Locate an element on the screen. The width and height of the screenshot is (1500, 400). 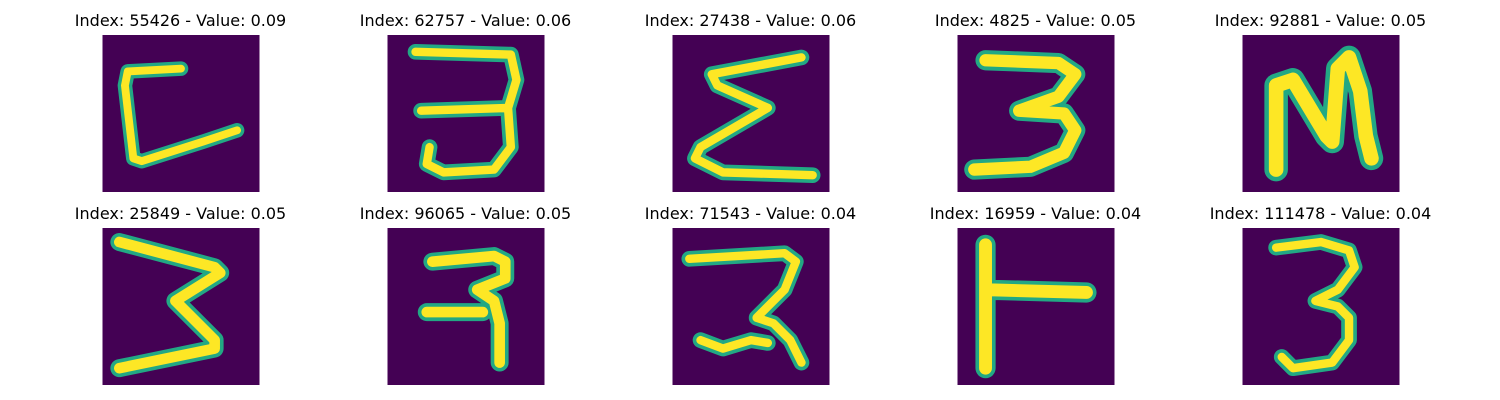
image-cell-6: Index: 25849 - Value: 0.05 is located at coordinates (180, 289).